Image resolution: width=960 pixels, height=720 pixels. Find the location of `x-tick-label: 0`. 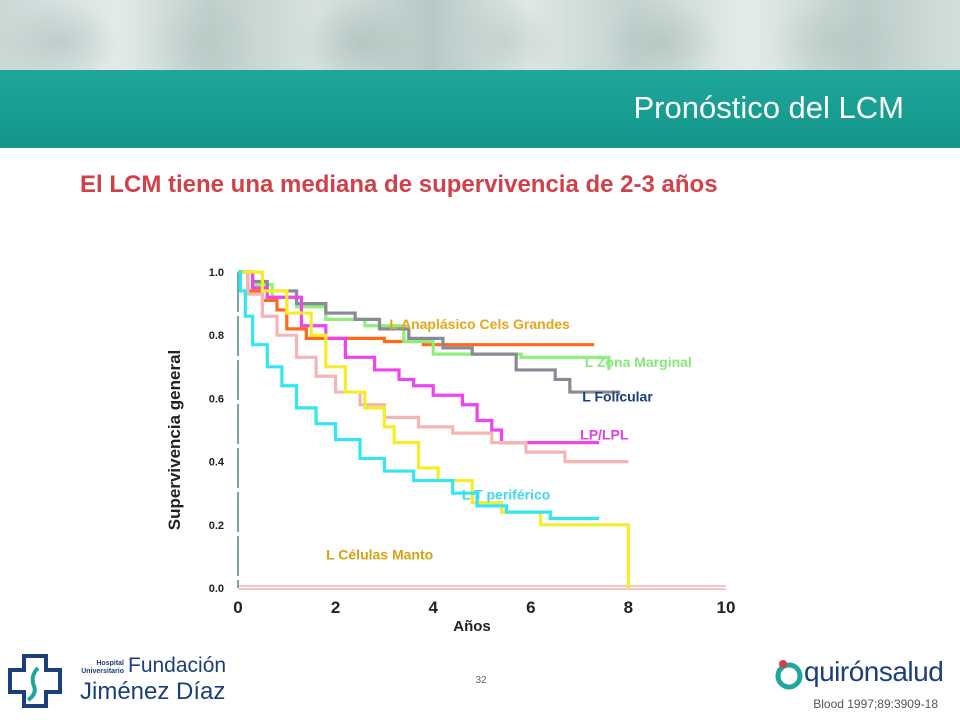

x-tick-label: 0 is located at coordinates (237, 607).